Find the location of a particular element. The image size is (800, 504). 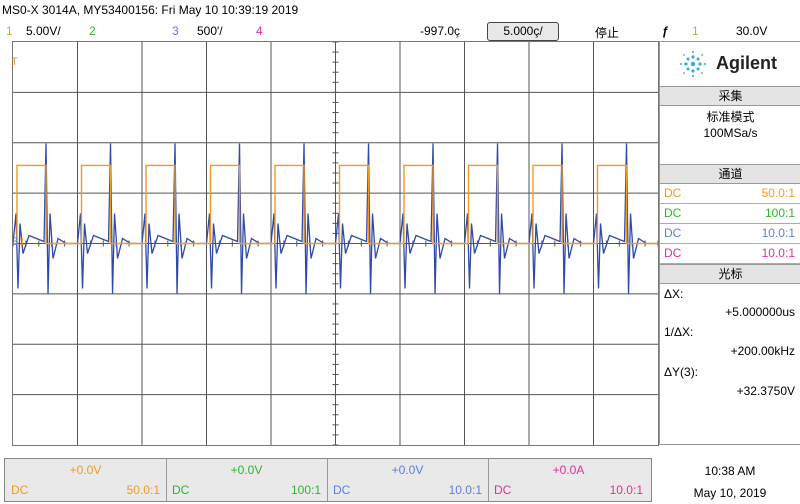

ch4-bottom-coupling: DC is located at coordinates (503, 490).